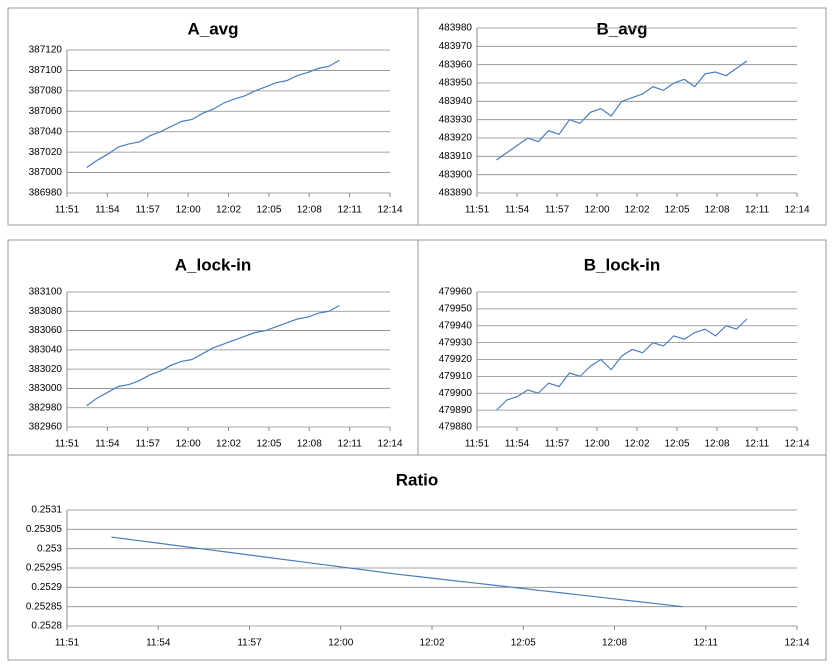  Describe the element at coordinates (46, 111) in the screenshot. I see `y-tick-label: 387060` at that location.